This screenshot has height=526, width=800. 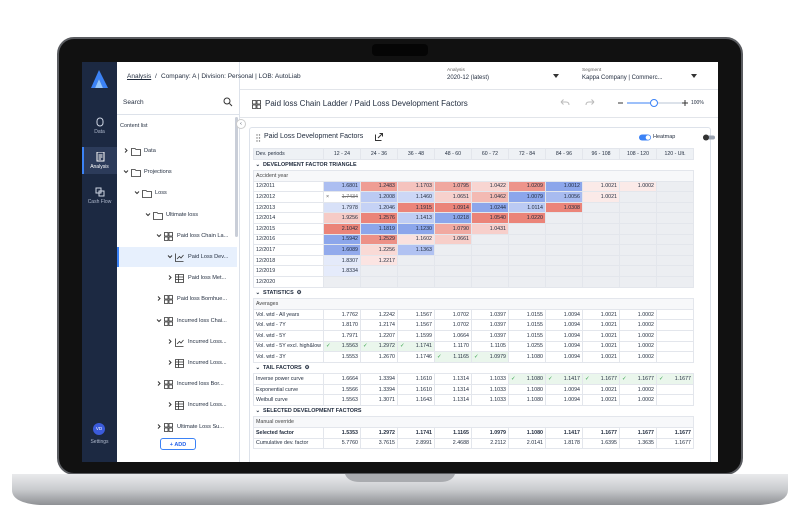 What do you see at coordinates (99, 429) in the screenshot?
I see `avatar: VD` at bounding box center [99, 429].